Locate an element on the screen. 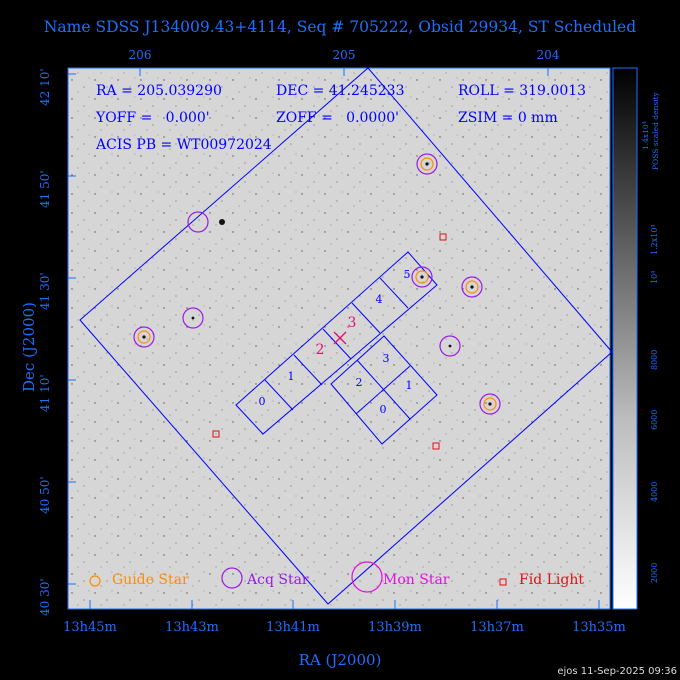  colorbar-tick-8000: 8000 is located at coordinates (654, 359).